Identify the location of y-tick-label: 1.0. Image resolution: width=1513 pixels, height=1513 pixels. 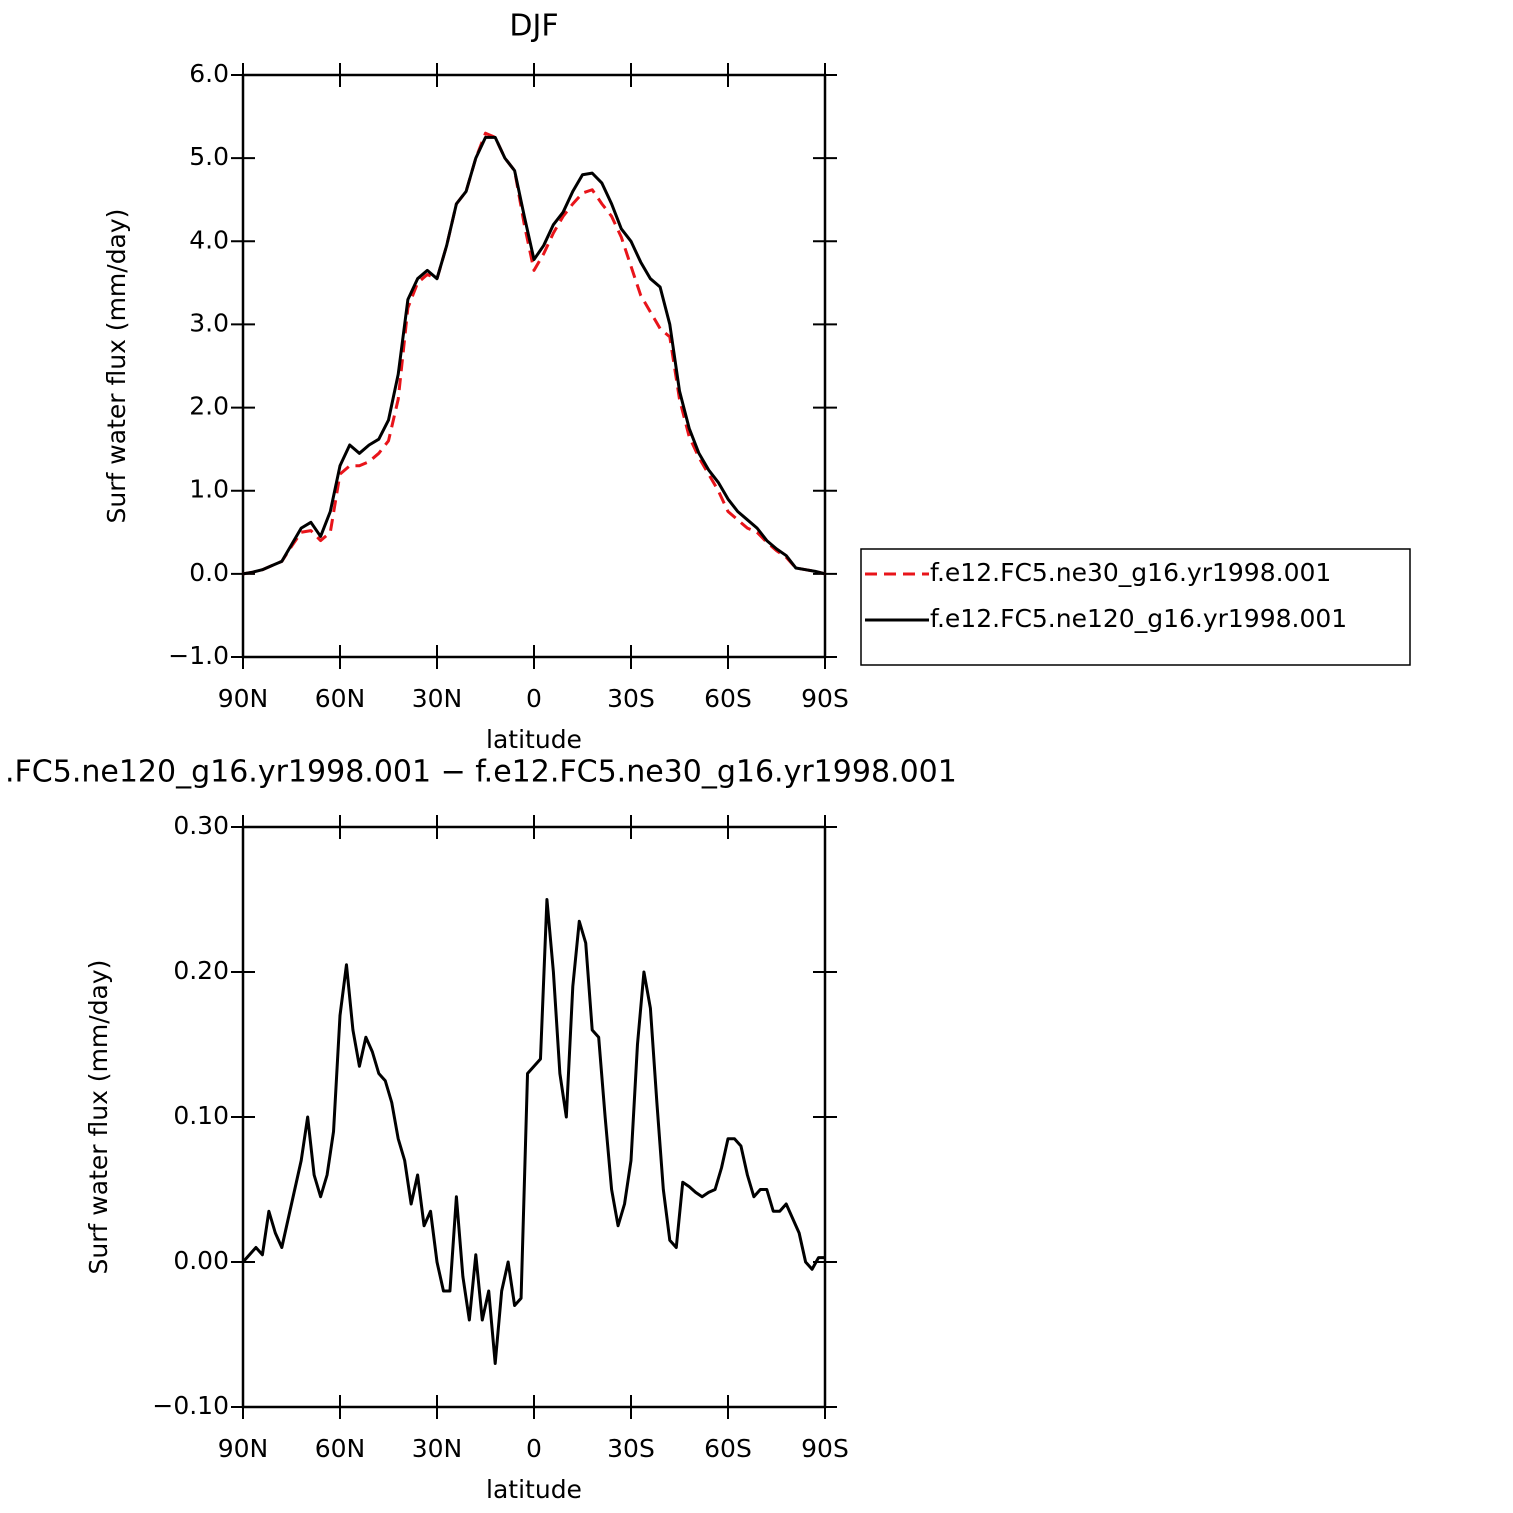
(209, 489).